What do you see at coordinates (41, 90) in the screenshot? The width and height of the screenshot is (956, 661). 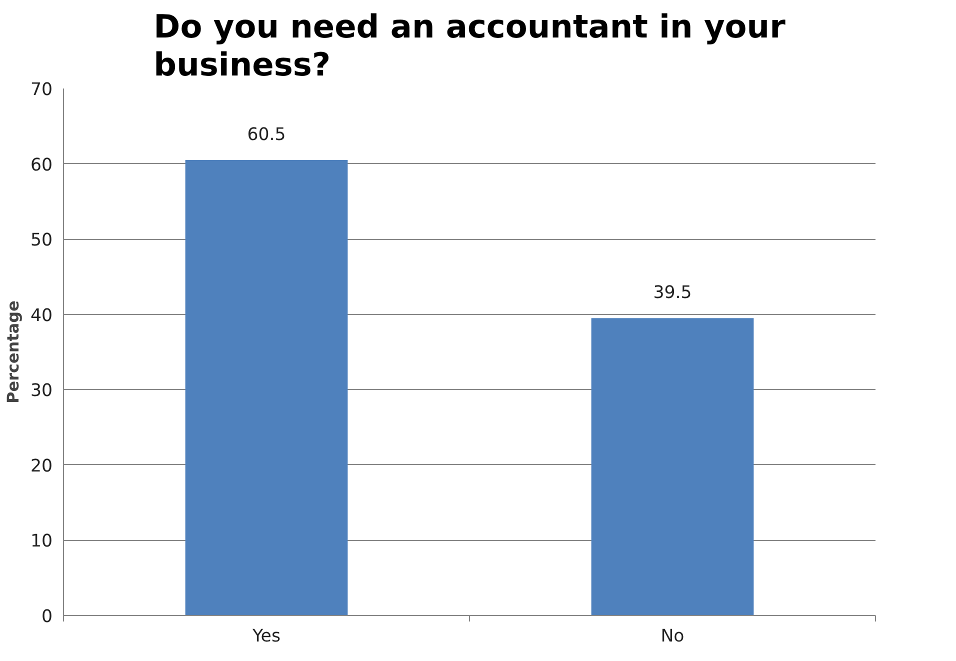 I see `y-tick-label: 70` at bounding box center [41, 90].